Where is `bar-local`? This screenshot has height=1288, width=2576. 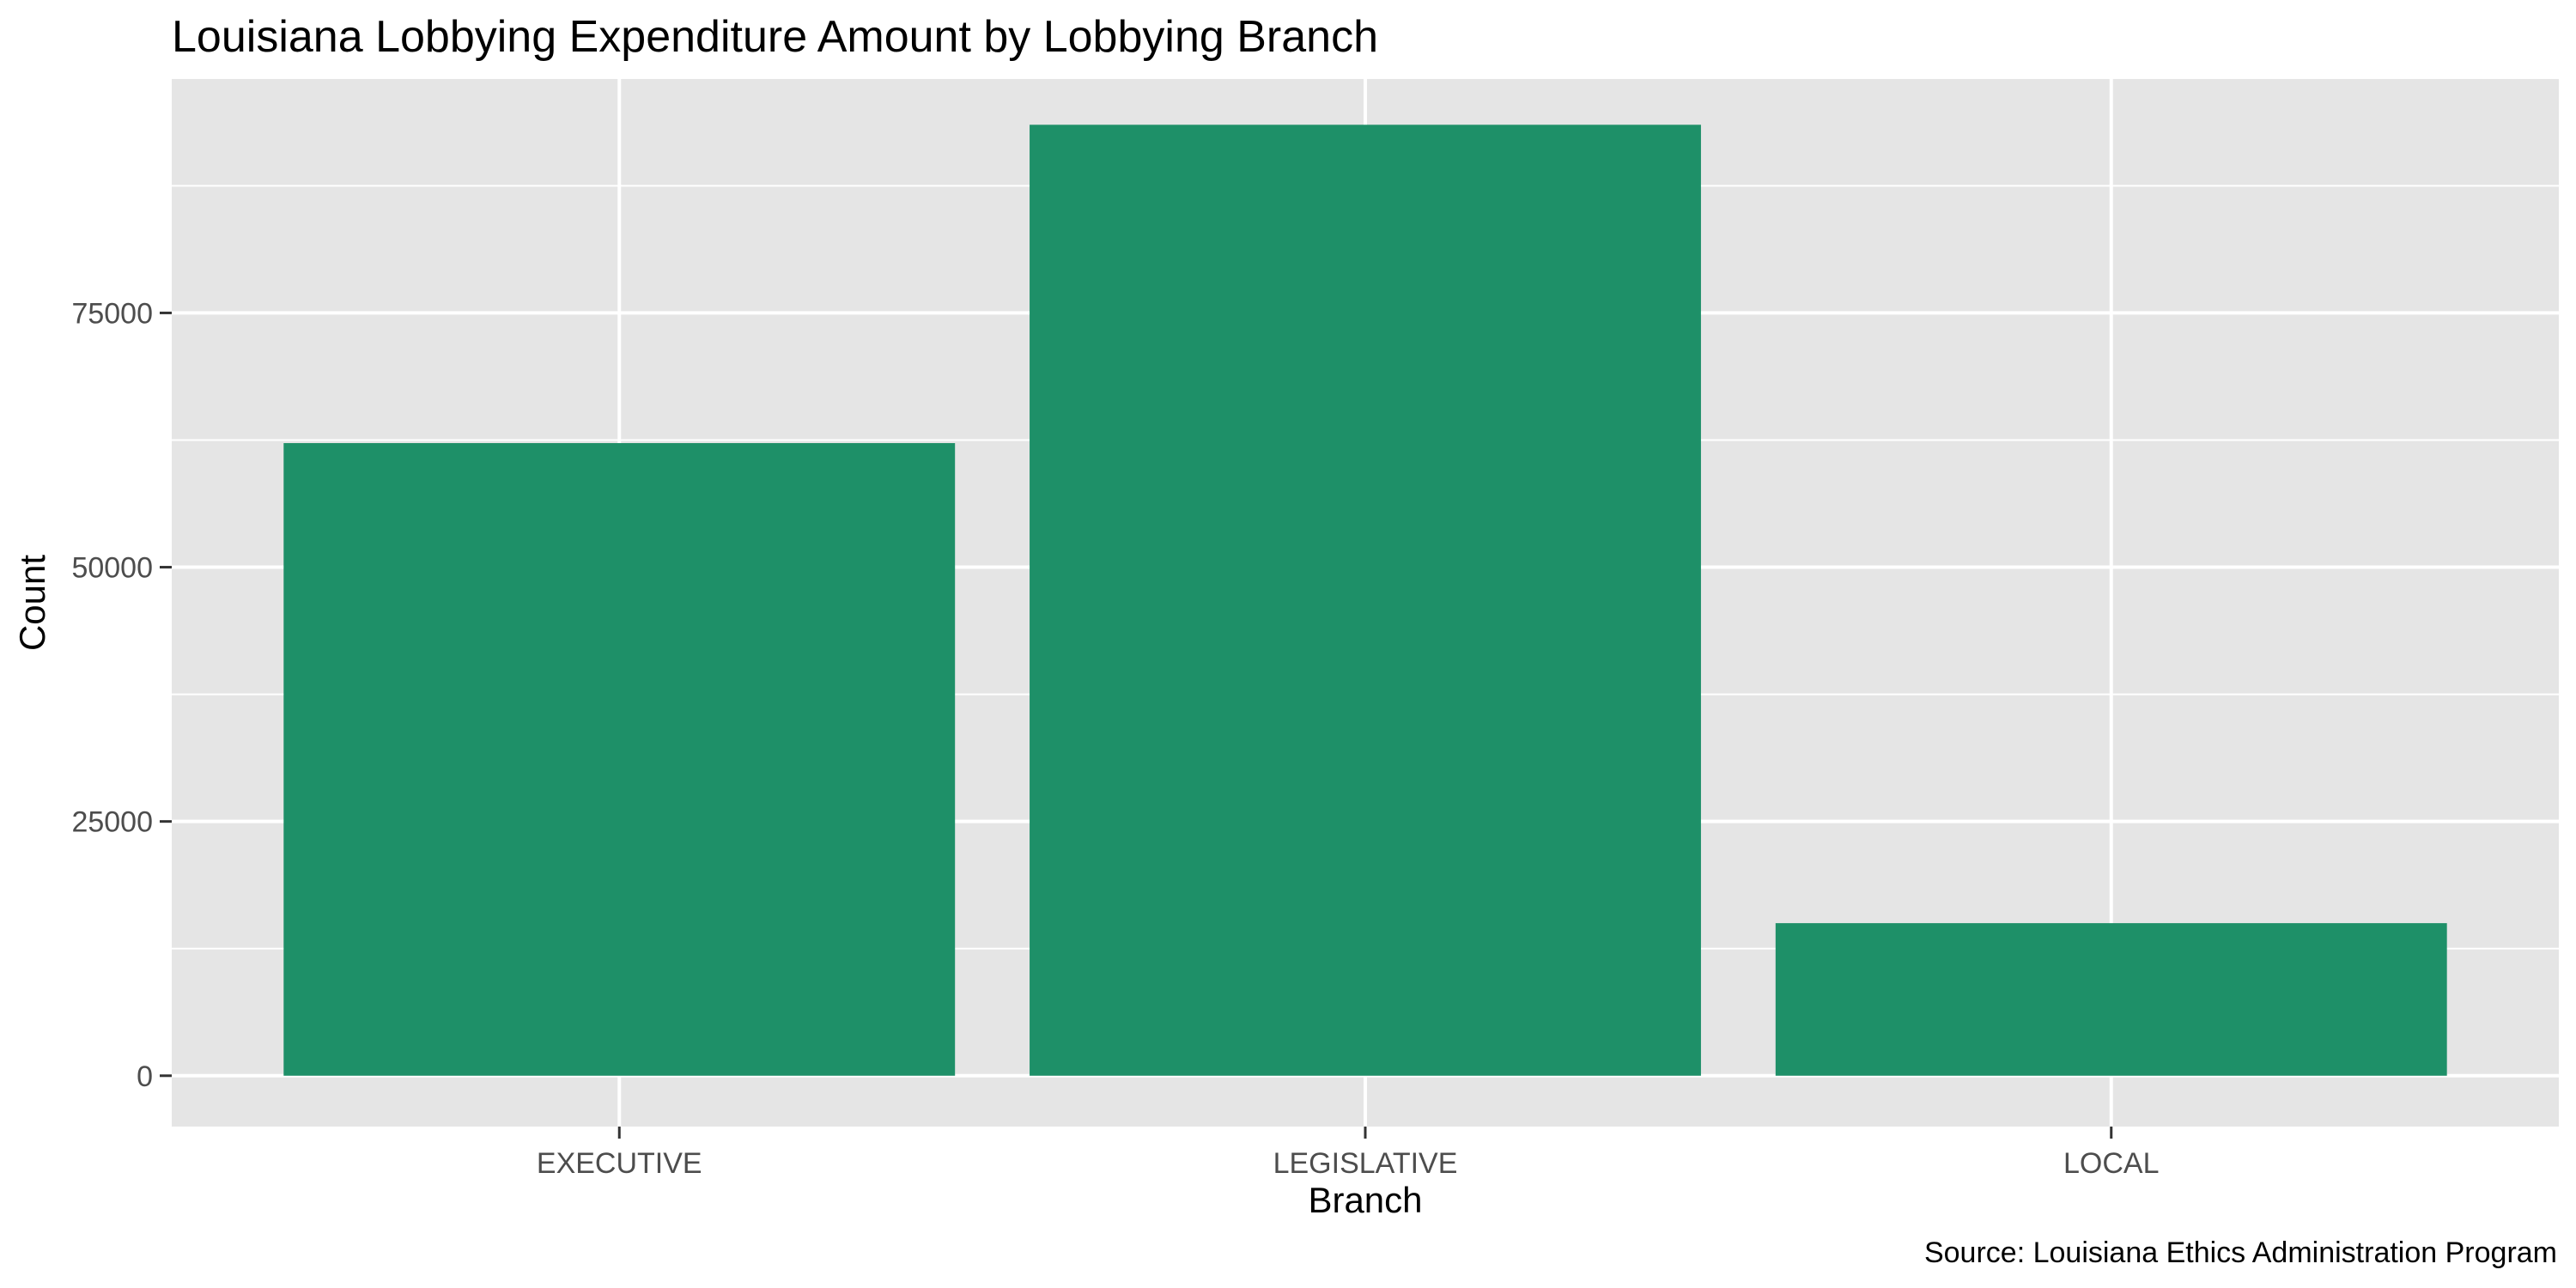
bar-local is located at coordinates (2111, 999).